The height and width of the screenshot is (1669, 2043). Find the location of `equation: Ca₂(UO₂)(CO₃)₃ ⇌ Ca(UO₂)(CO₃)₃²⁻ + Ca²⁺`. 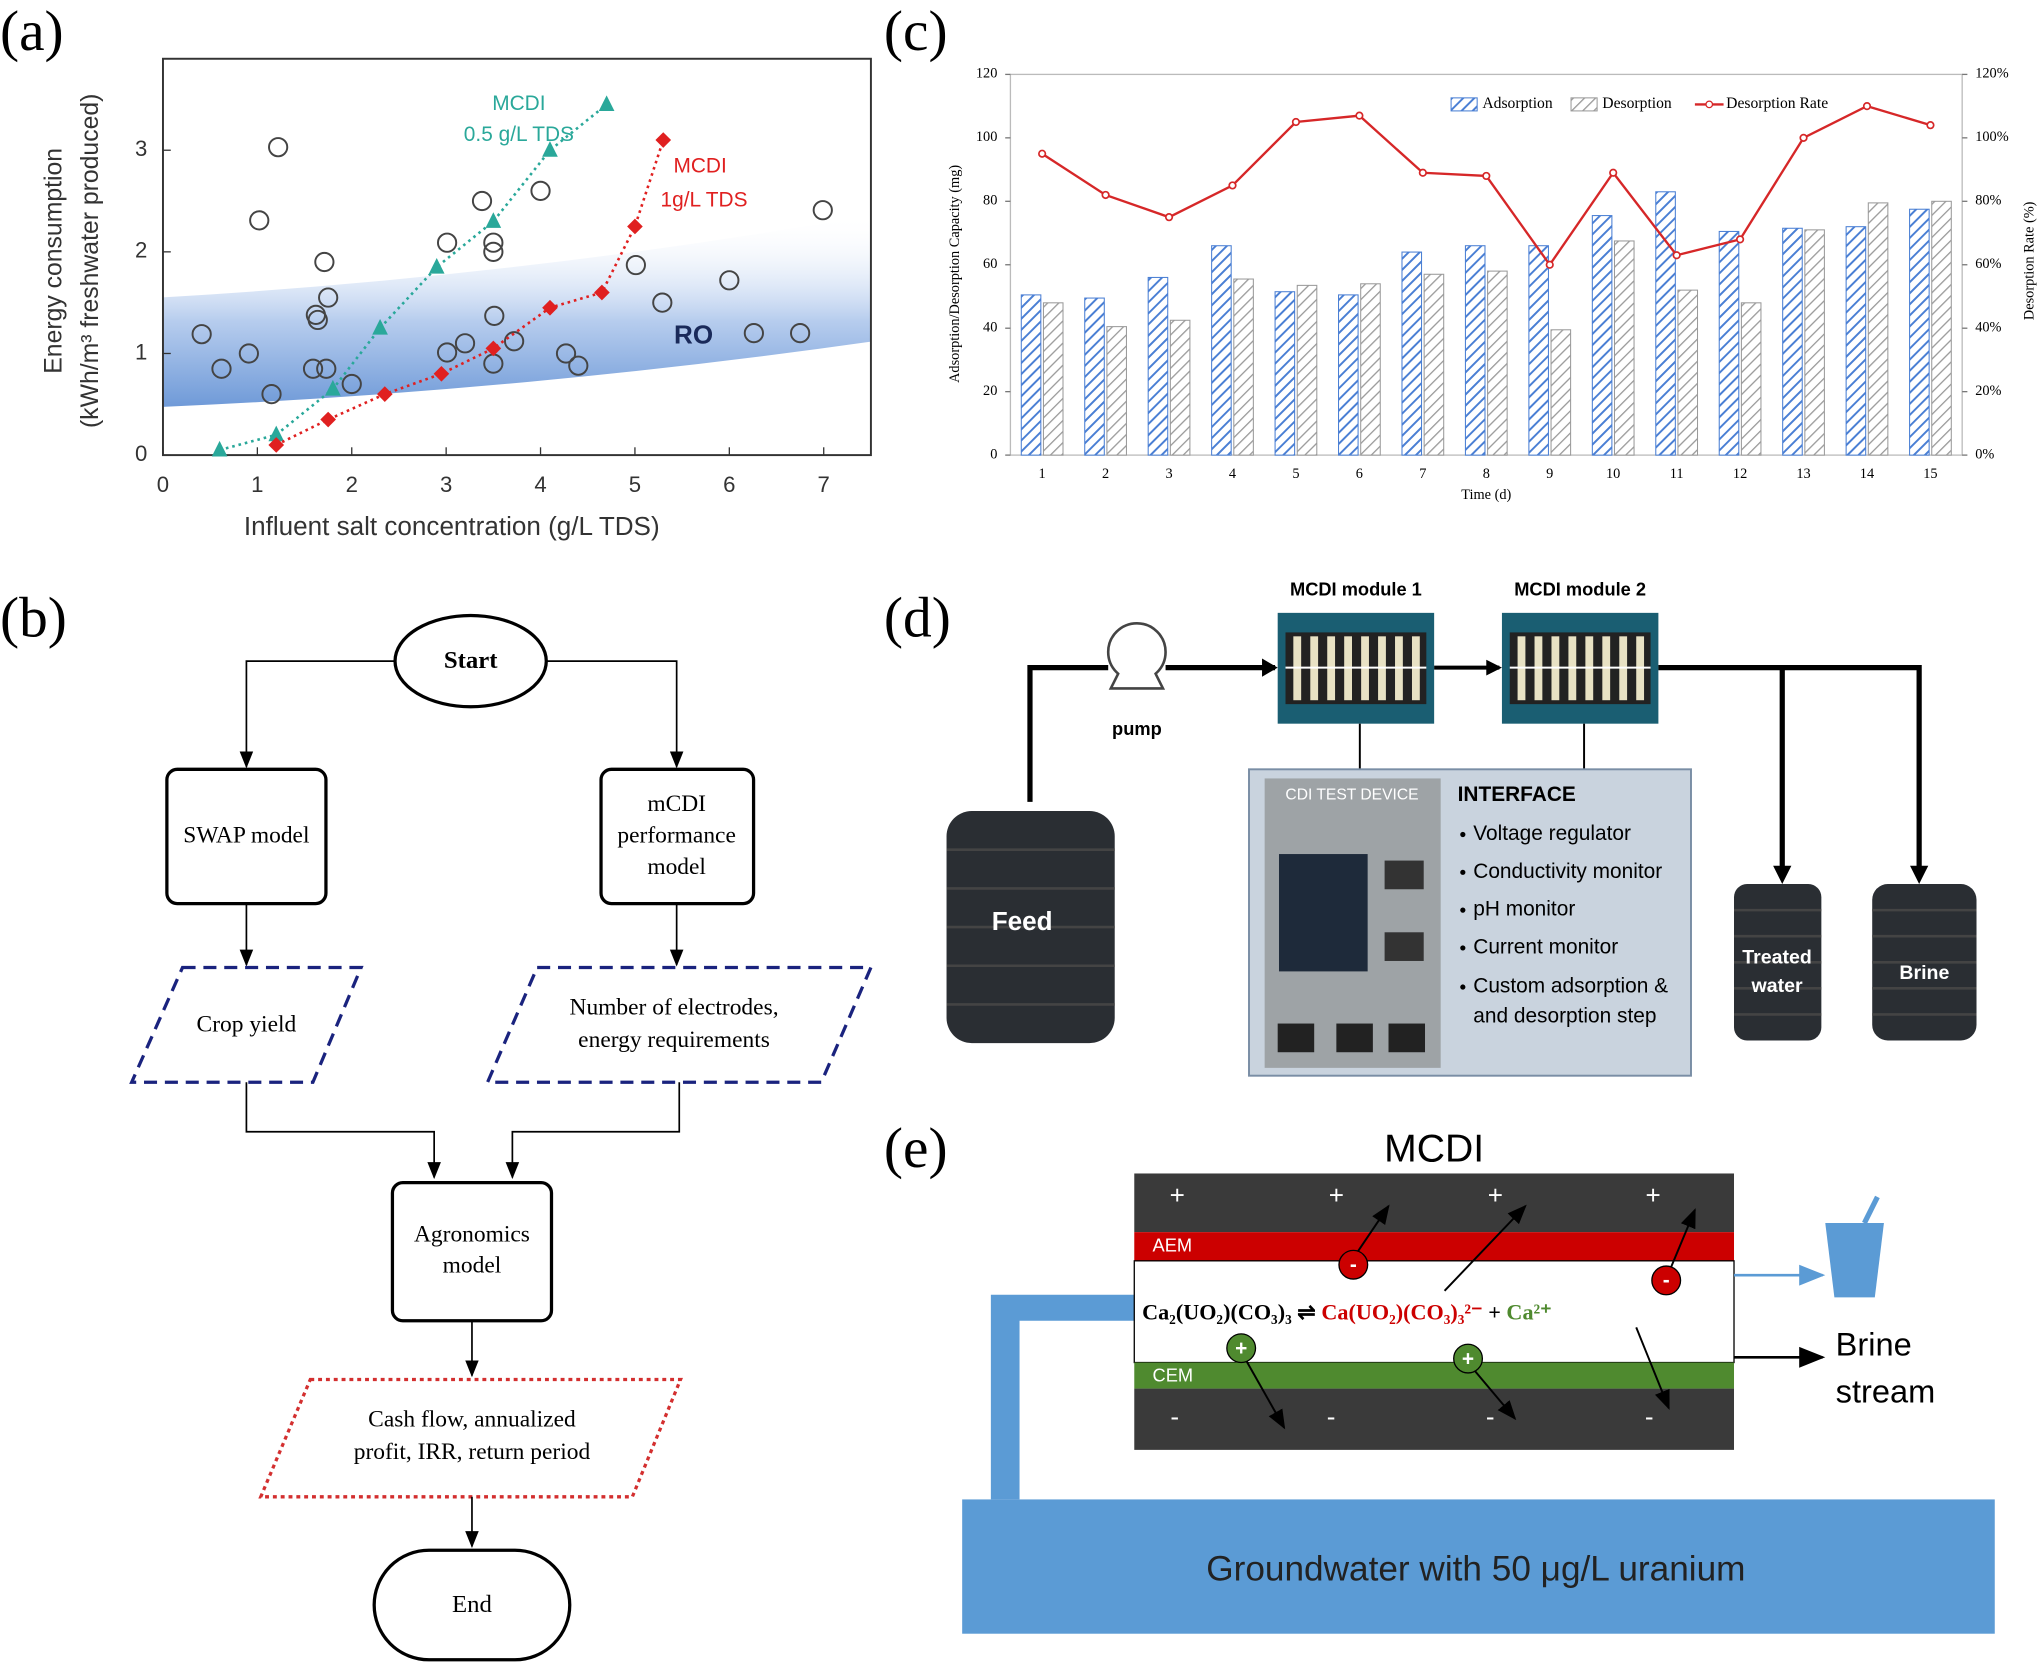

equation: Ca₂(UO₂)(CO₃)₃ ⇌ Ca(UO₂)(CO₃)₃²⁻ + Ca²⁺ is located at coordinates (1347, 1311).